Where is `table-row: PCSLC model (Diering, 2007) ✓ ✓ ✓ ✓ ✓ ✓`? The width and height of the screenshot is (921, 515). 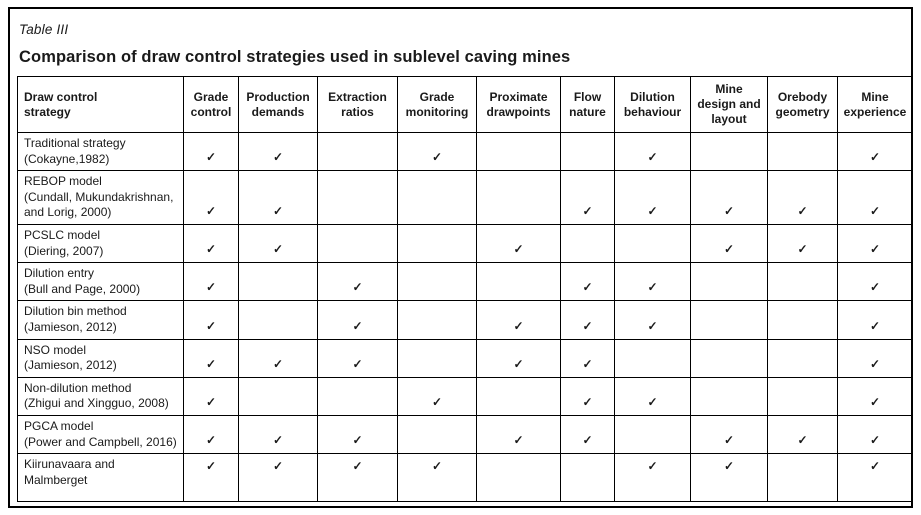 table-row: PCSLC model (Diering, 2007) ✓ ✓ ✓ ✓ ✓ ✓ is located at coordinates (464, 243).